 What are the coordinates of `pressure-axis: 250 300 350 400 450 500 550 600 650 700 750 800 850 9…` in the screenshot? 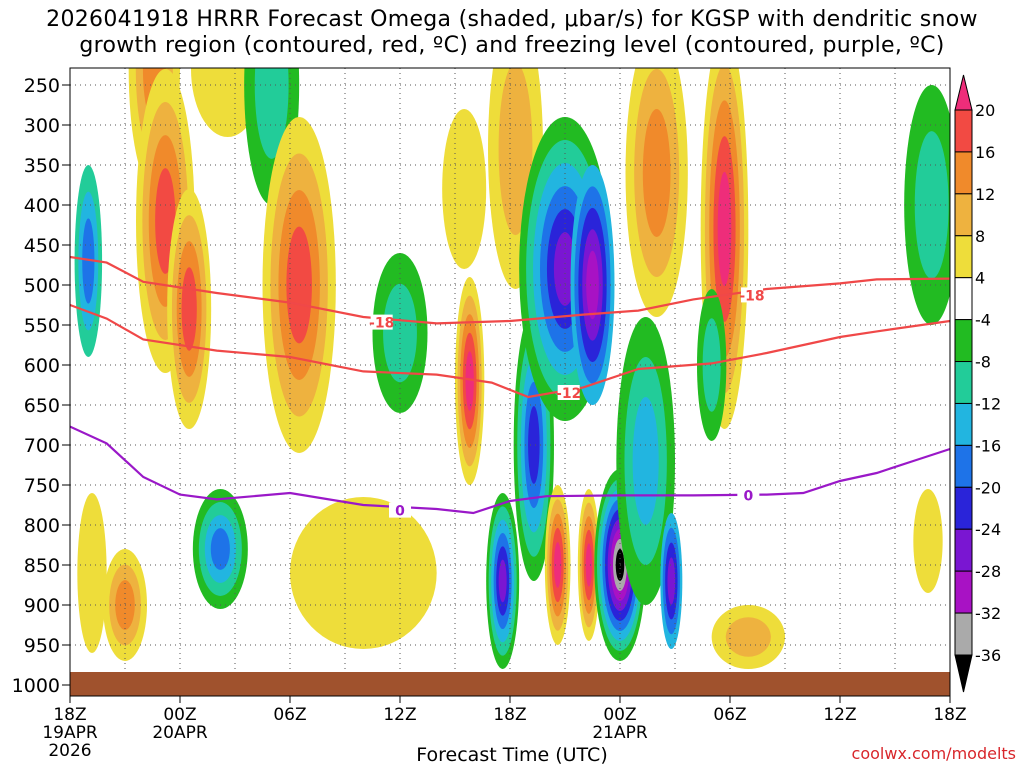 It's located at (41, 386).